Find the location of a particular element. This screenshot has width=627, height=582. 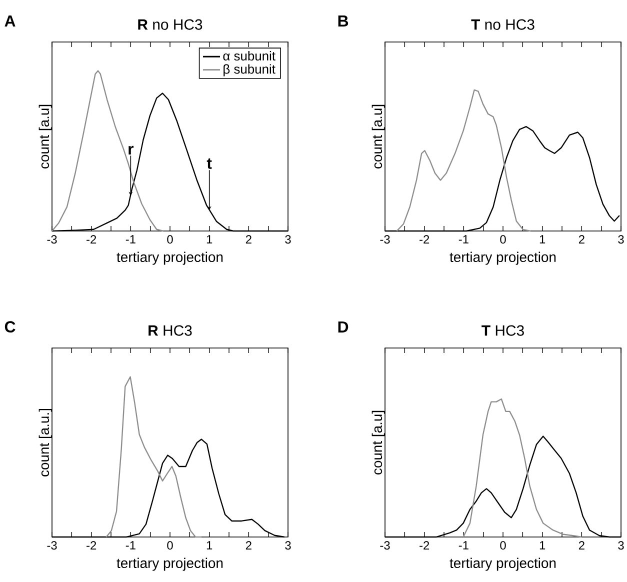

text: D is located at coordinates (343, 326).